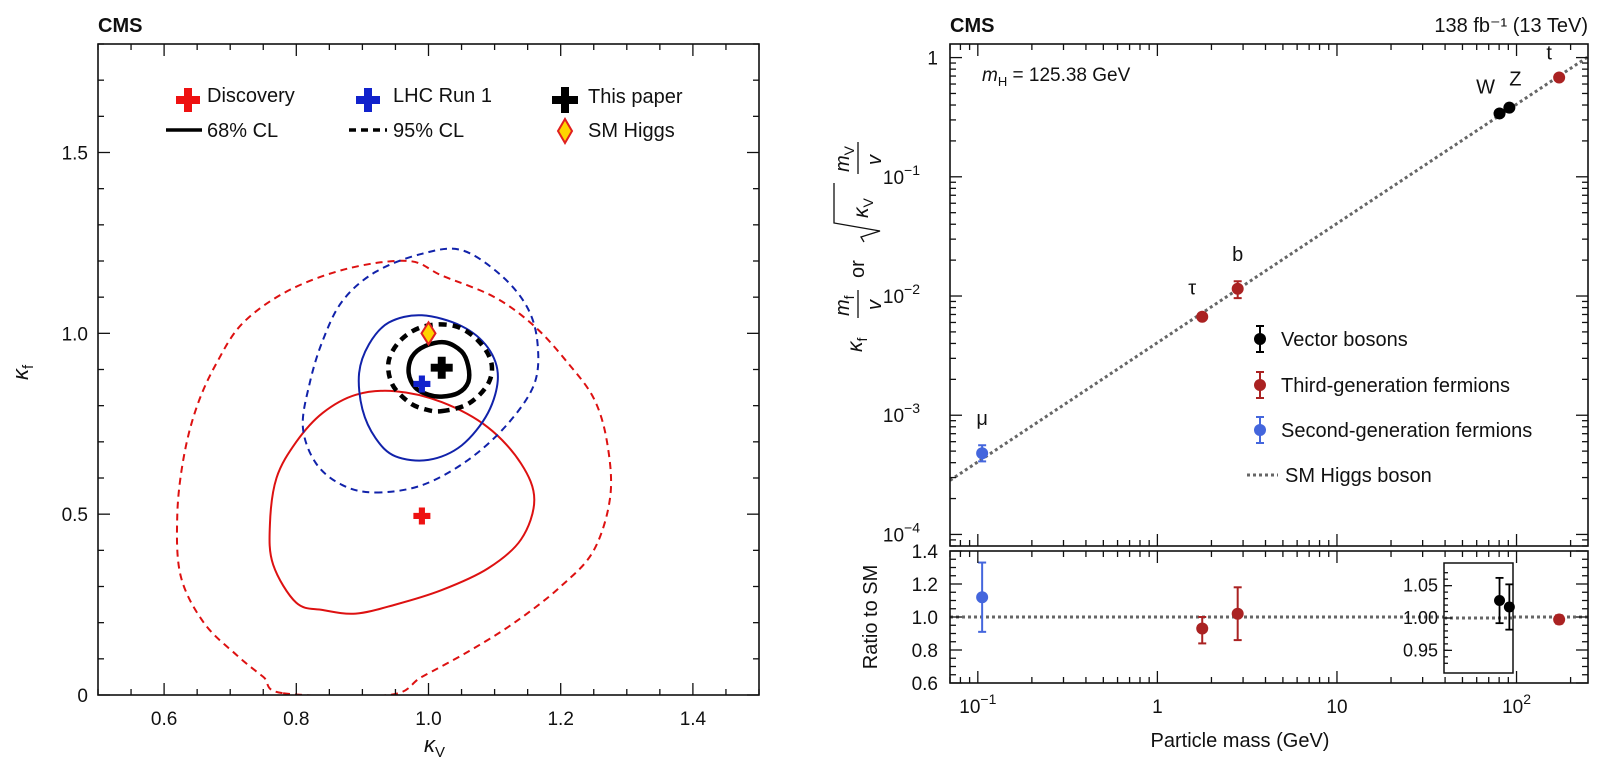 The width and height of the screenshot is (1617, 762). I want to click on x-tick-label: 0.8, so click(296, 719).